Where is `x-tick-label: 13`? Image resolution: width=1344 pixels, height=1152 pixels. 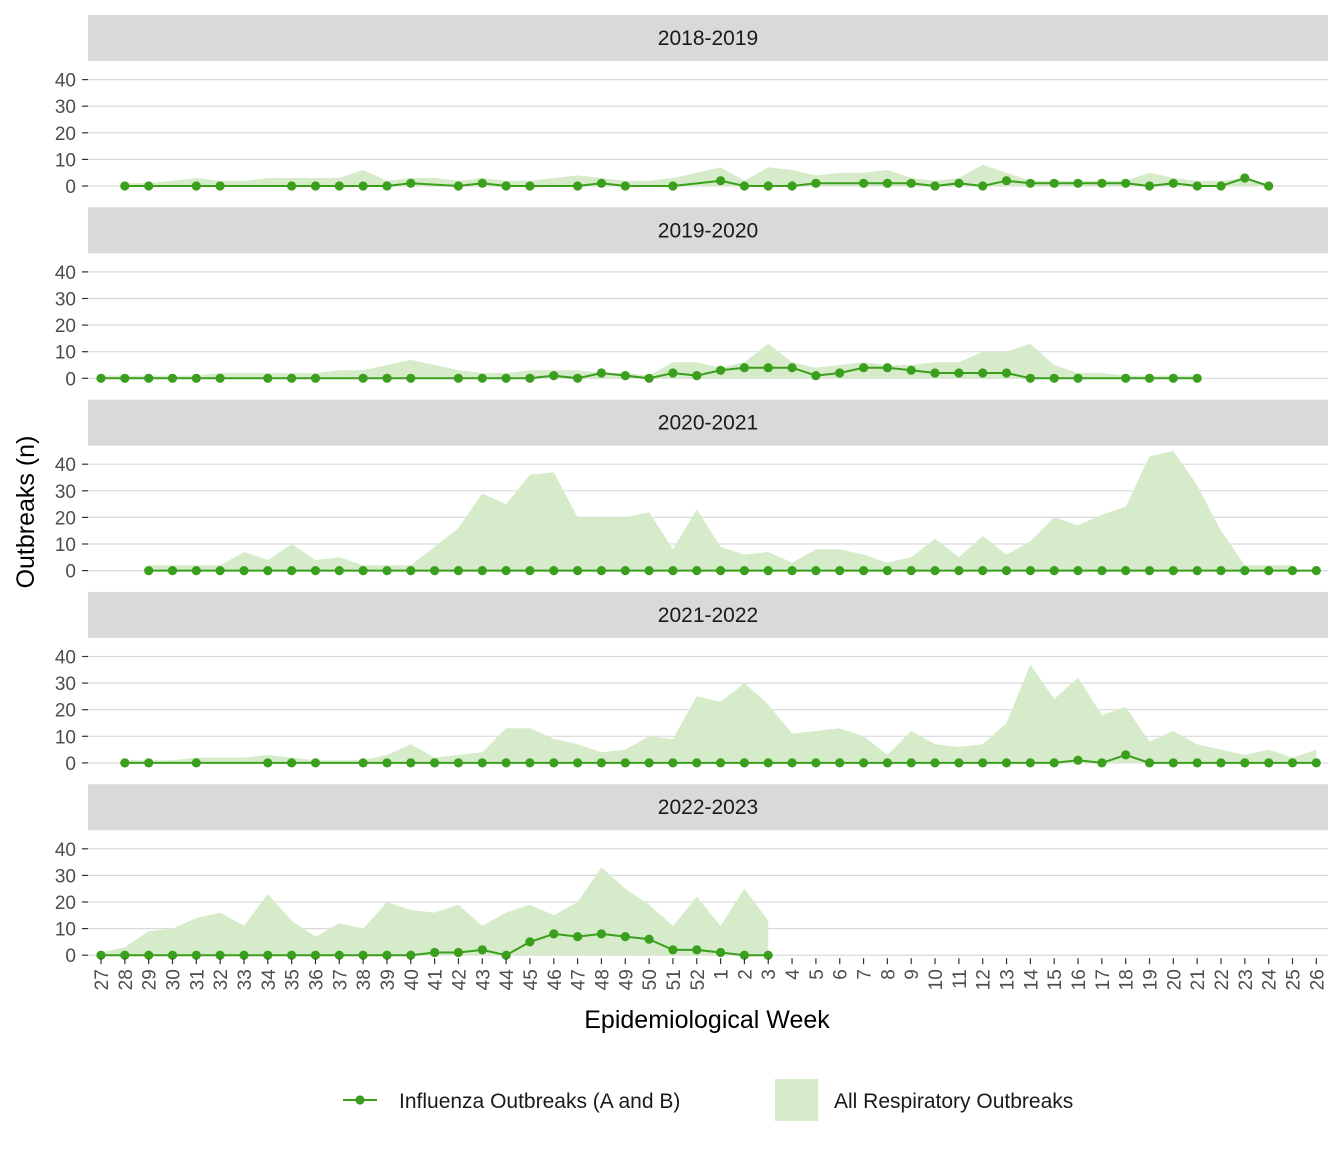 x-tick-label: 13 is located at coordinates (1008, 979).